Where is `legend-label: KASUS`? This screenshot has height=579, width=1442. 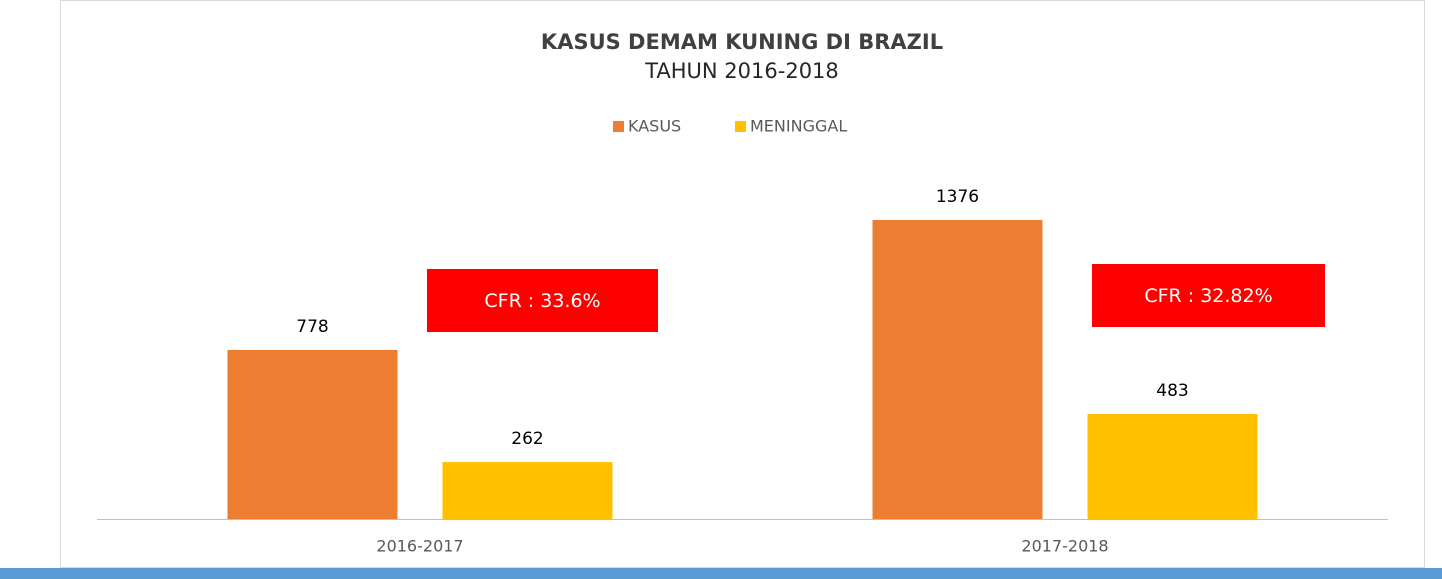 legend-label: KASUS is located at coordinates (654, 126).